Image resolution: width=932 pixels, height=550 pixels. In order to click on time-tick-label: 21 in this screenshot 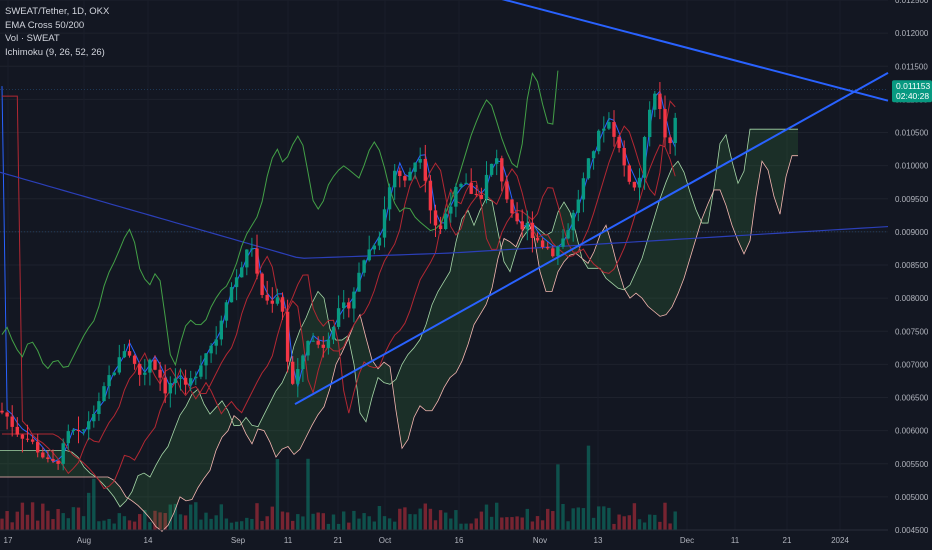, I will do `click(787, 540)`.